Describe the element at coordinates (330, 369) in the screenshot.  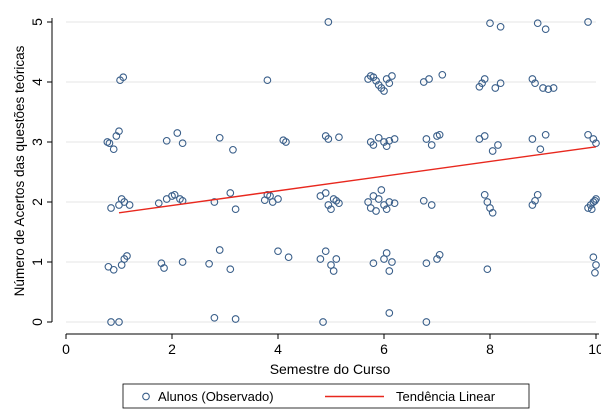
I see `x-axis-title: Semestre do Curso` at that location.